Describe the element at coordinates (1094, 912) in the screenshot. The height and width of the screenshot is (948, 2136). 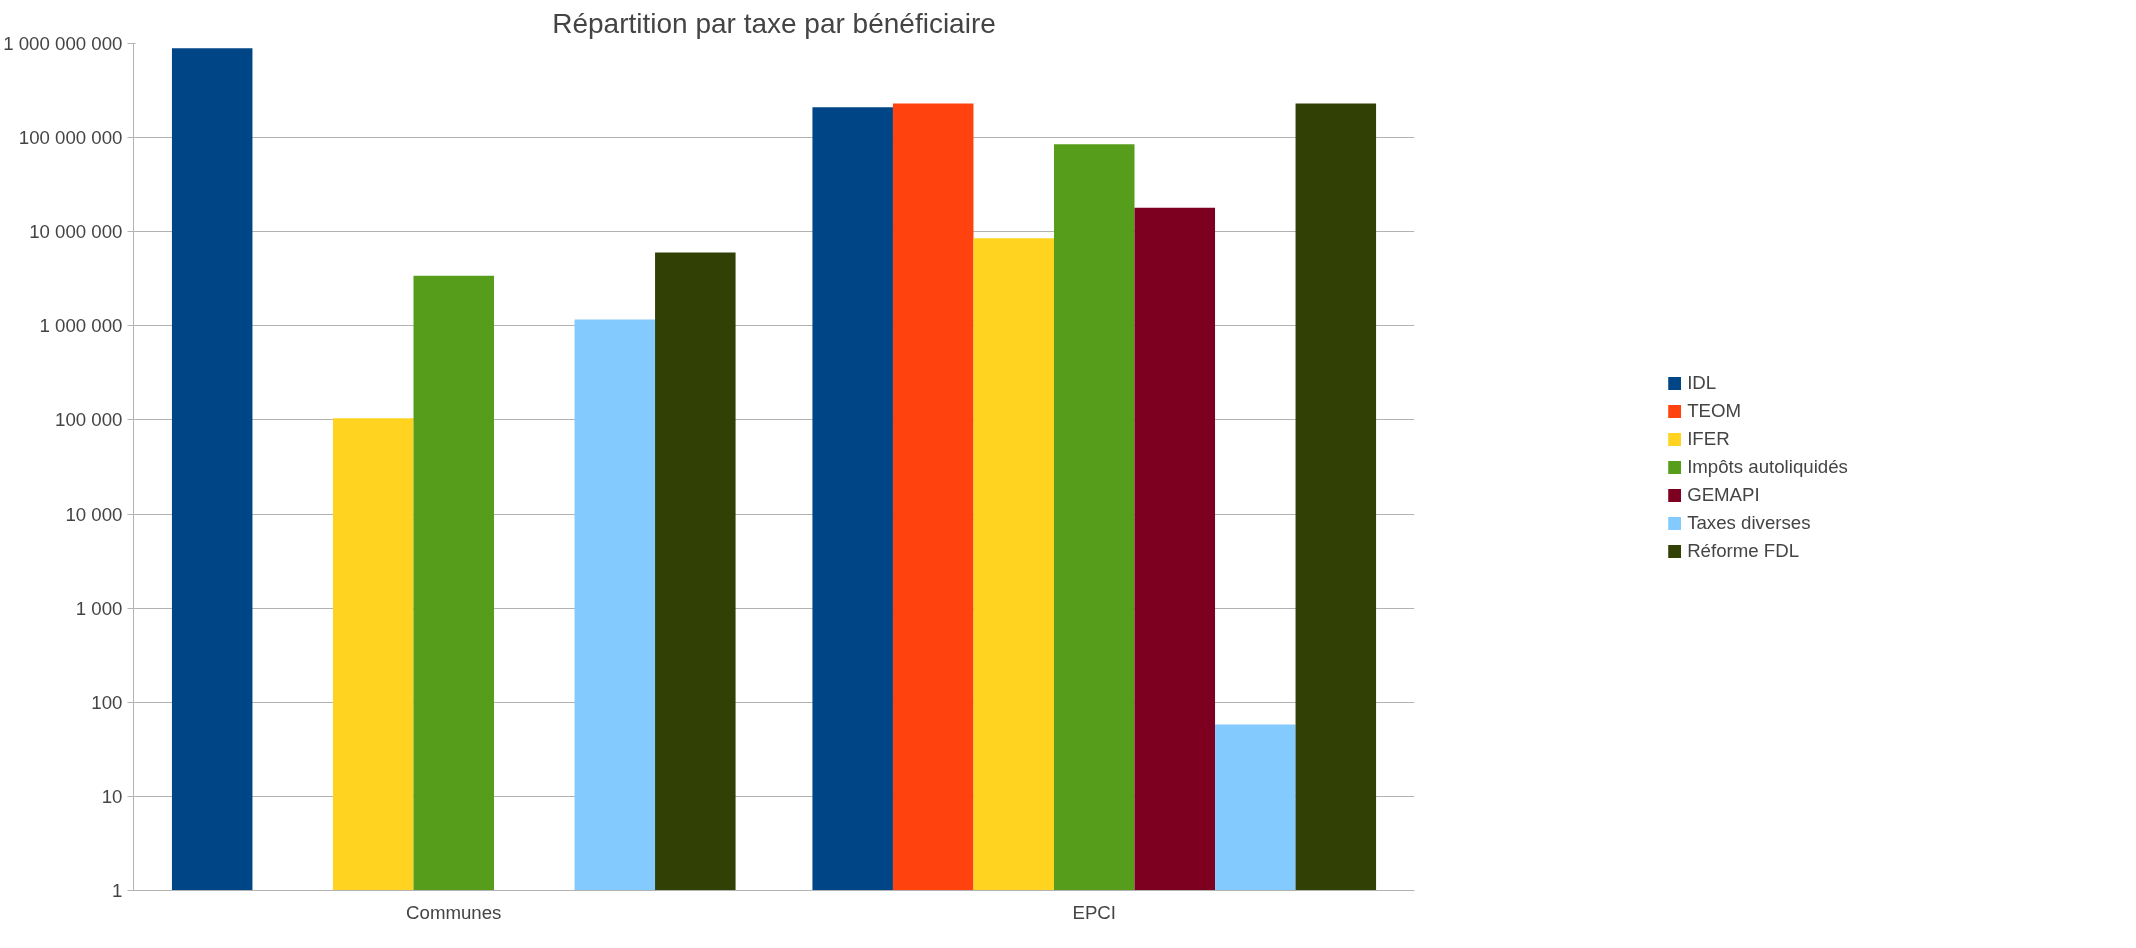
I see `x-tick-label: EPCI` at that location.